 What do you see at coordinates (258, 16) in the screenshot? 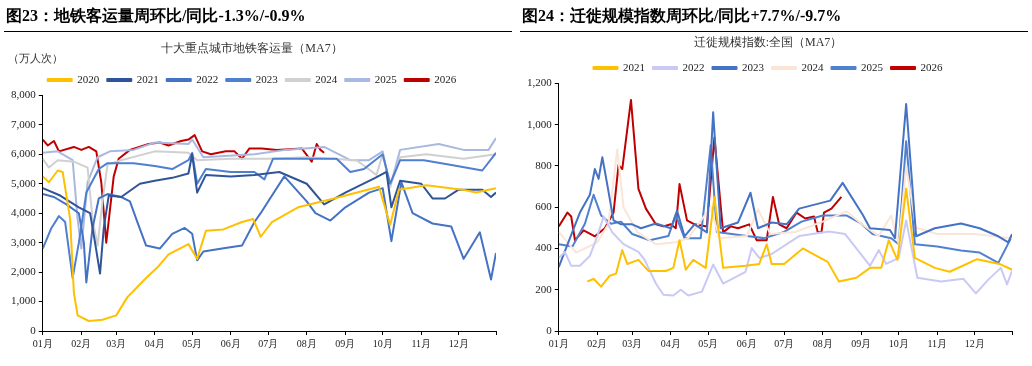
I see `chart-title: 图23：地铁客运量周环比/同比-1.3%/-0.9%` at bounding box center [258, 16].